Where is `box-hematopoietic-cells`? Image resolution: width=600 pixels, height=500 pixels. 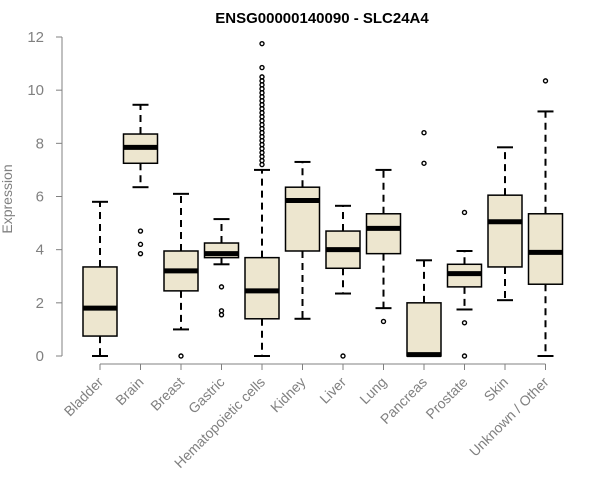
box-hematopoietic-cells is located at coordinates (262, 198).